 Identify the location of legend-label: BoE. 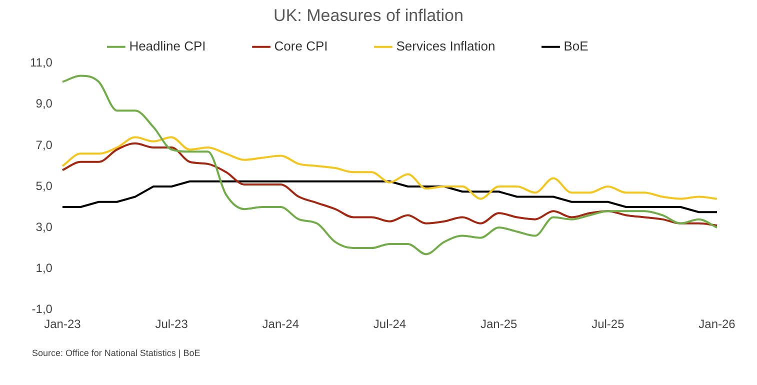
(596, 46).